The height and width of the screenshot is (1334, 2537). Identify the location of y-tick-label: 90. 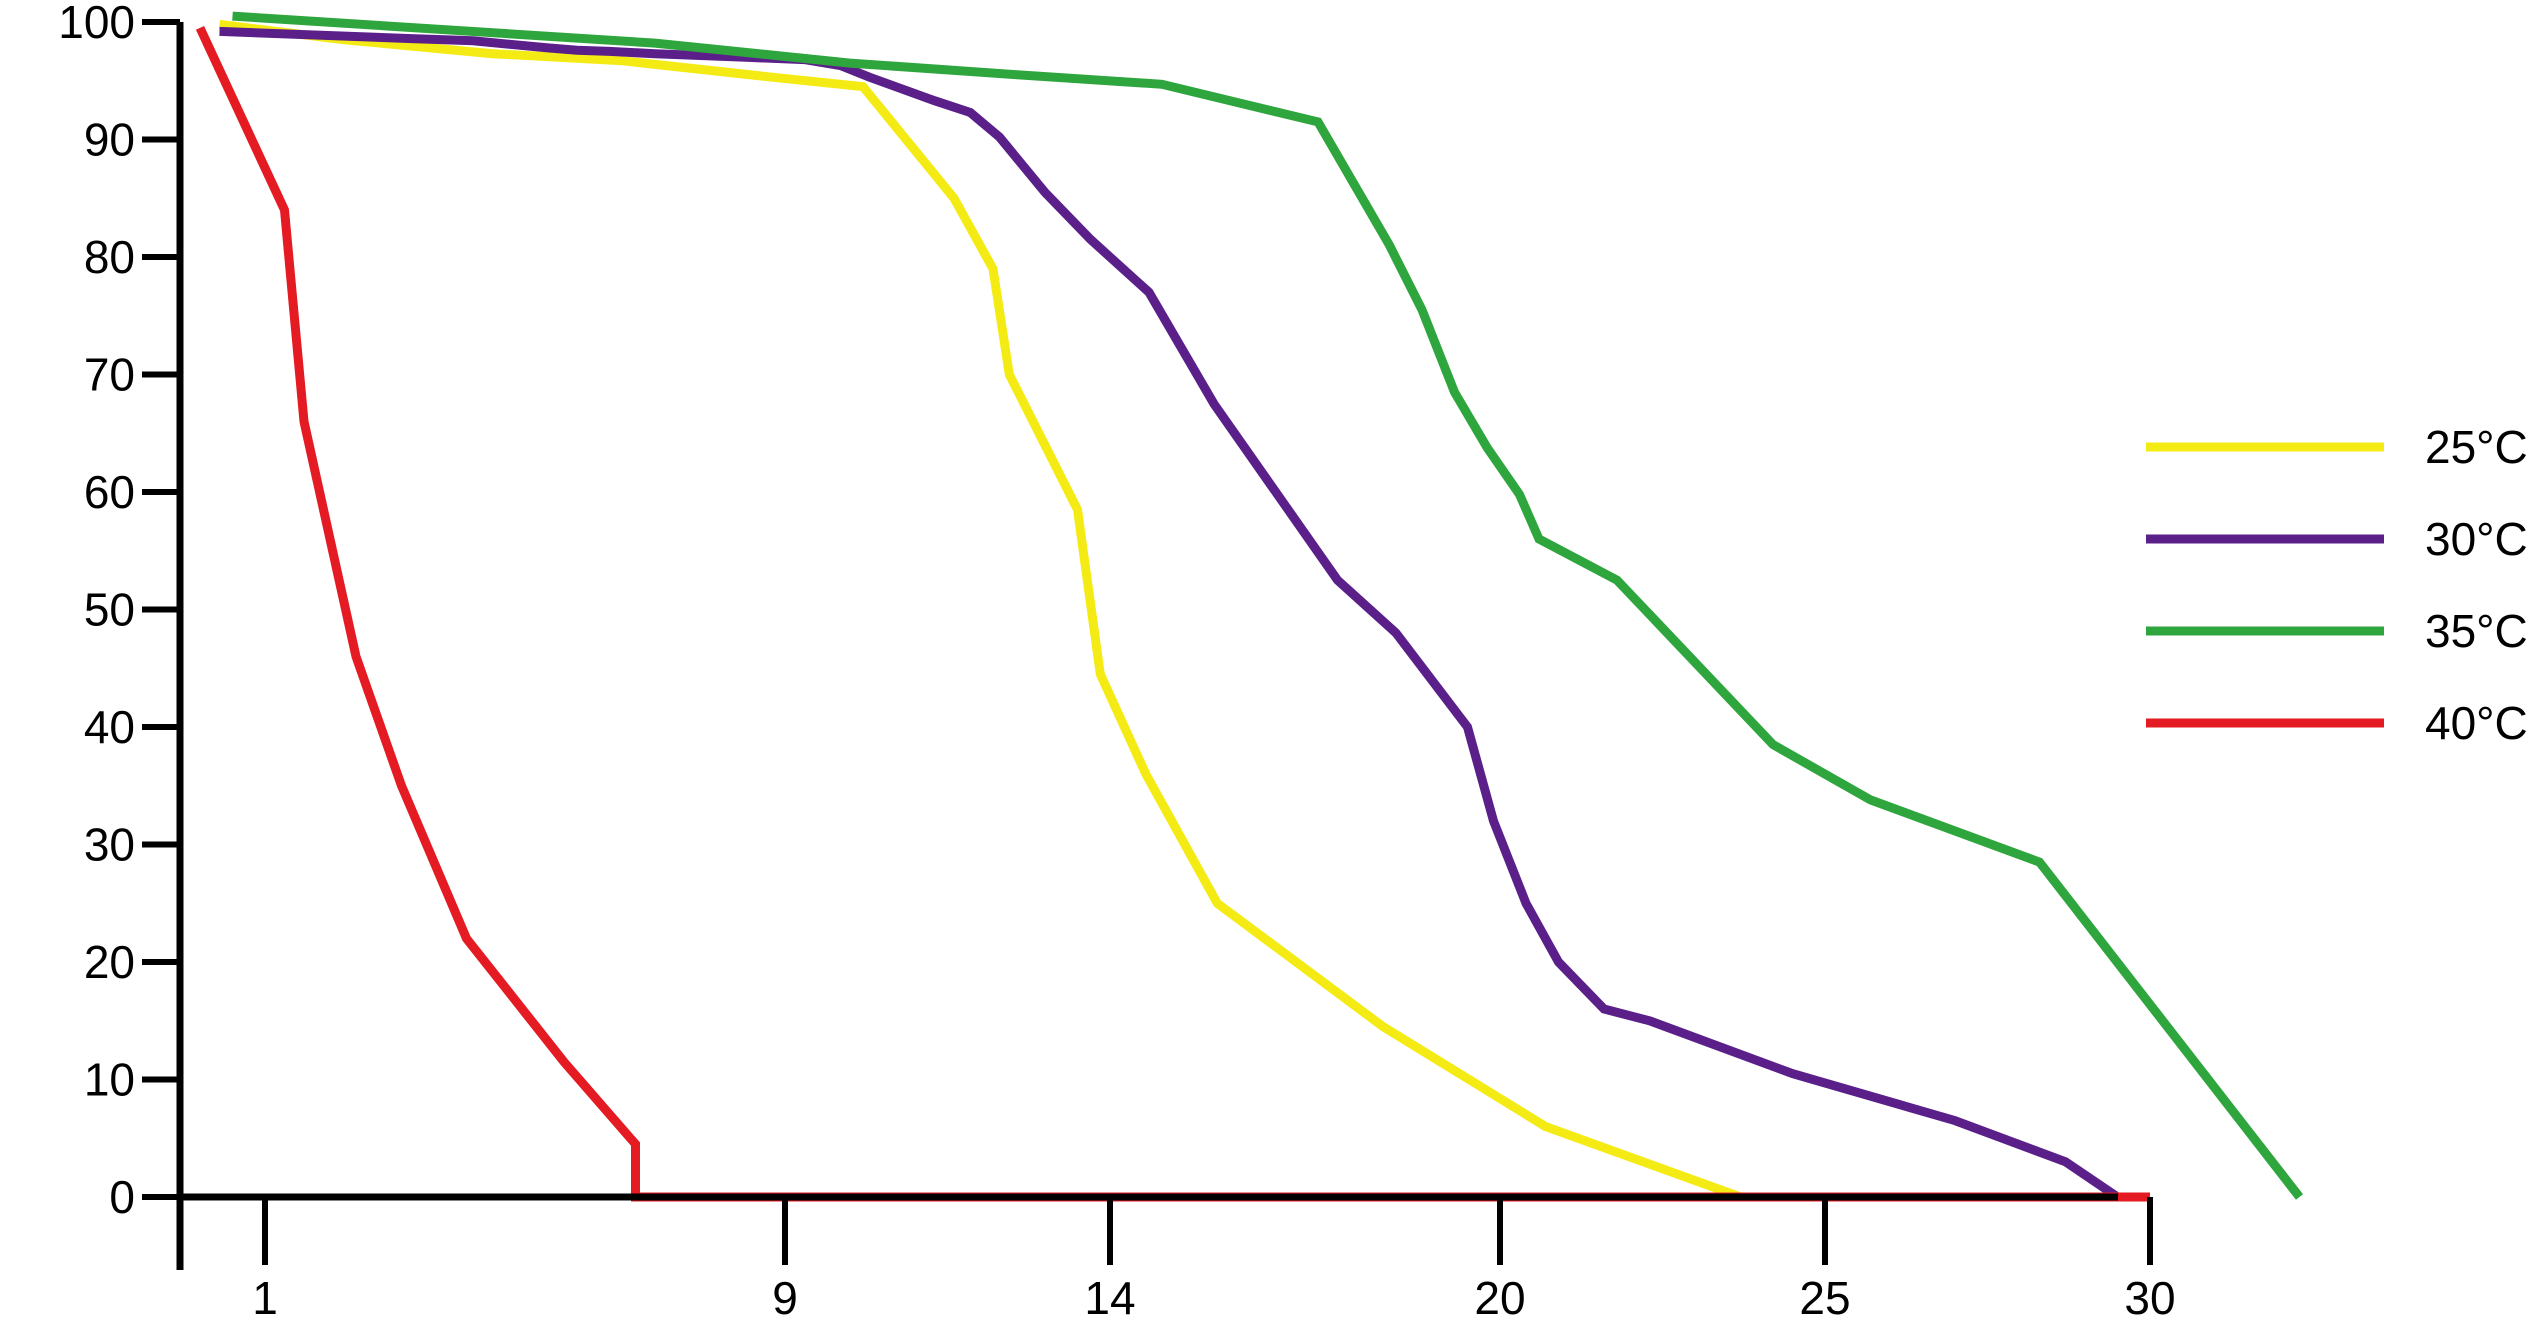
(109, 140).